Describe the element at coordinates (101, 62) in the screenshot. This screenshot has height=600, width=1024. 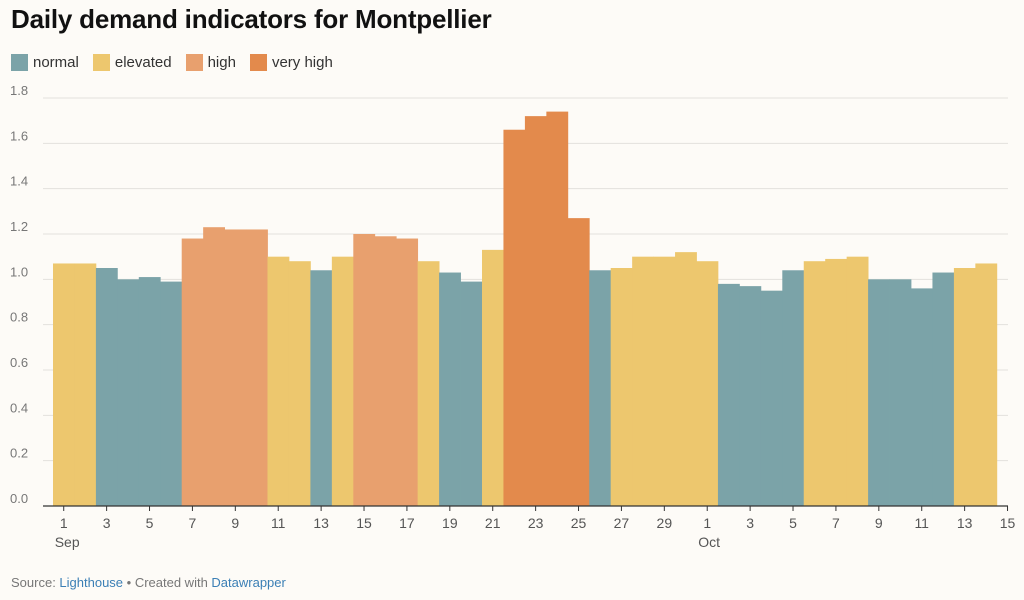
I see `legend-swatch-elevated` at that location.